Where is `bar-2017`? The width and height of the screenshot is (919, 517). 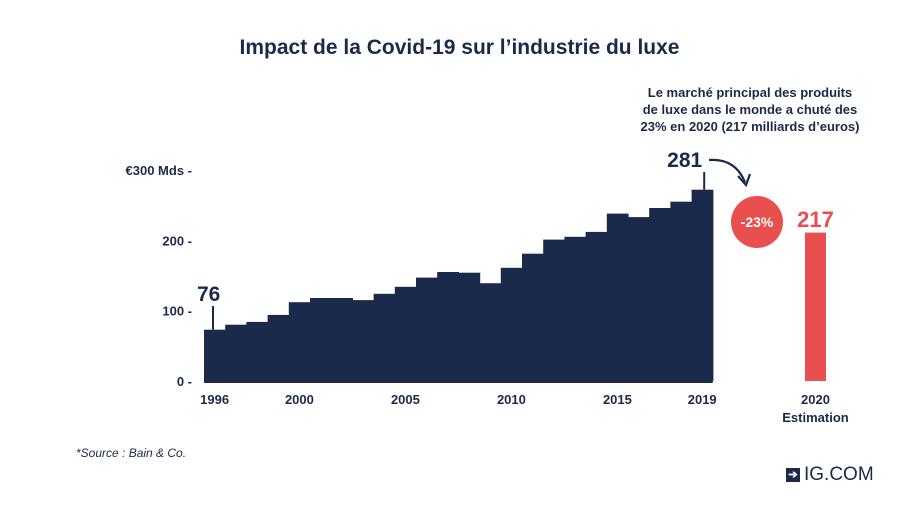
bar-2017 is located at coordinates (660, 294).